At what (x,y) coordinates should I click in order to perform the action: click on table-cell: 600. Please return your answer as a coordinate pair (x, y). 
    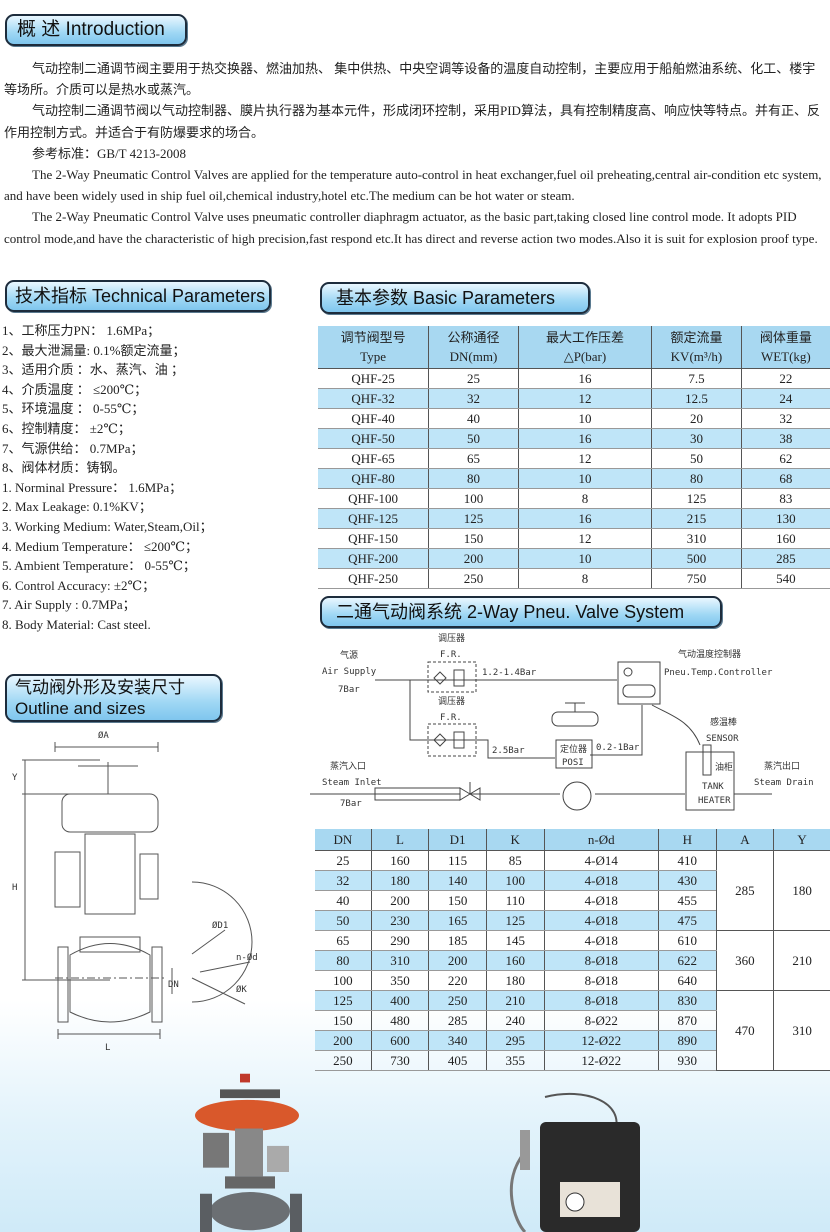
    Looking at the image, I should click on (399, 1040).